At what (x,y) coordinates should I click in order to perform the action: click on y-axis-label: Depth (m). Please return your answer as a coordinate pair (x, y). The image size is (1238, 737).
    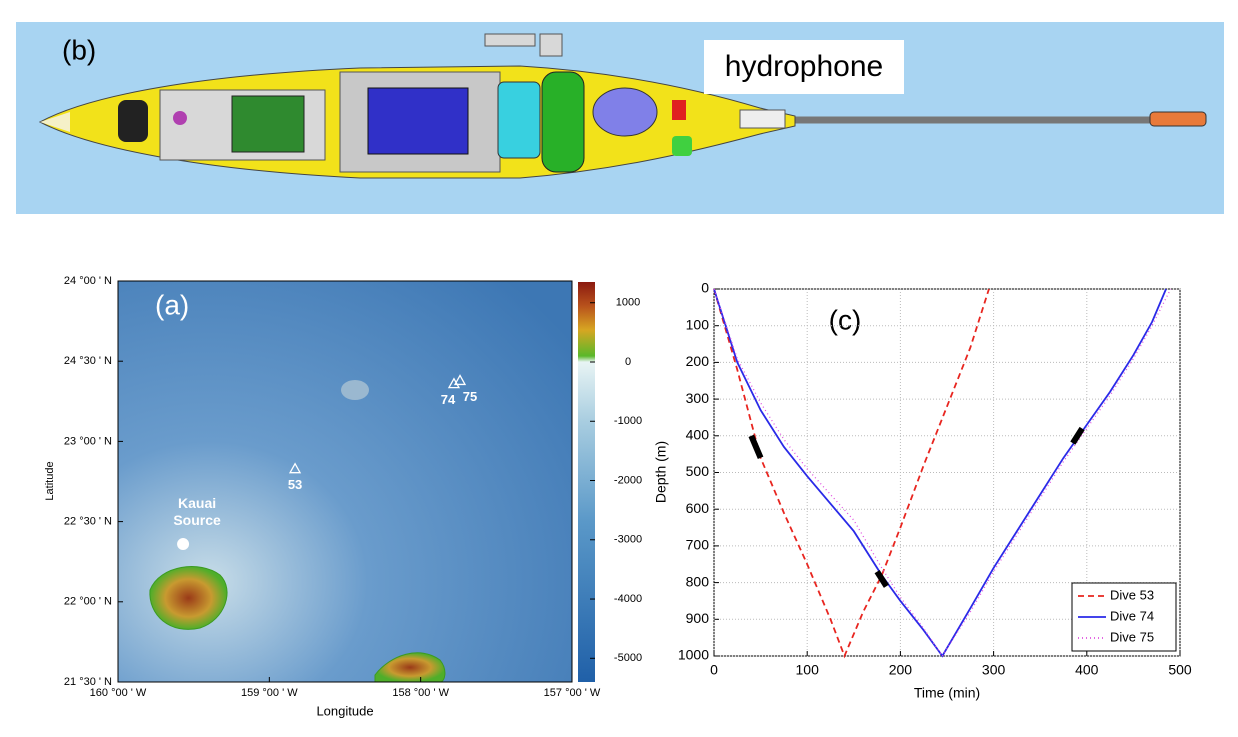
    Looking at the image, I should click on (661, 472).